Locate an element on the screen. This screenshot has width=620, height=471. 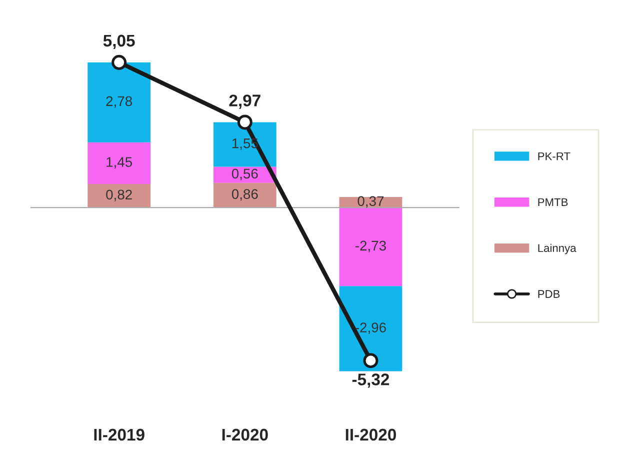
data-label: -2,73 is located at coordinates (371, 246).